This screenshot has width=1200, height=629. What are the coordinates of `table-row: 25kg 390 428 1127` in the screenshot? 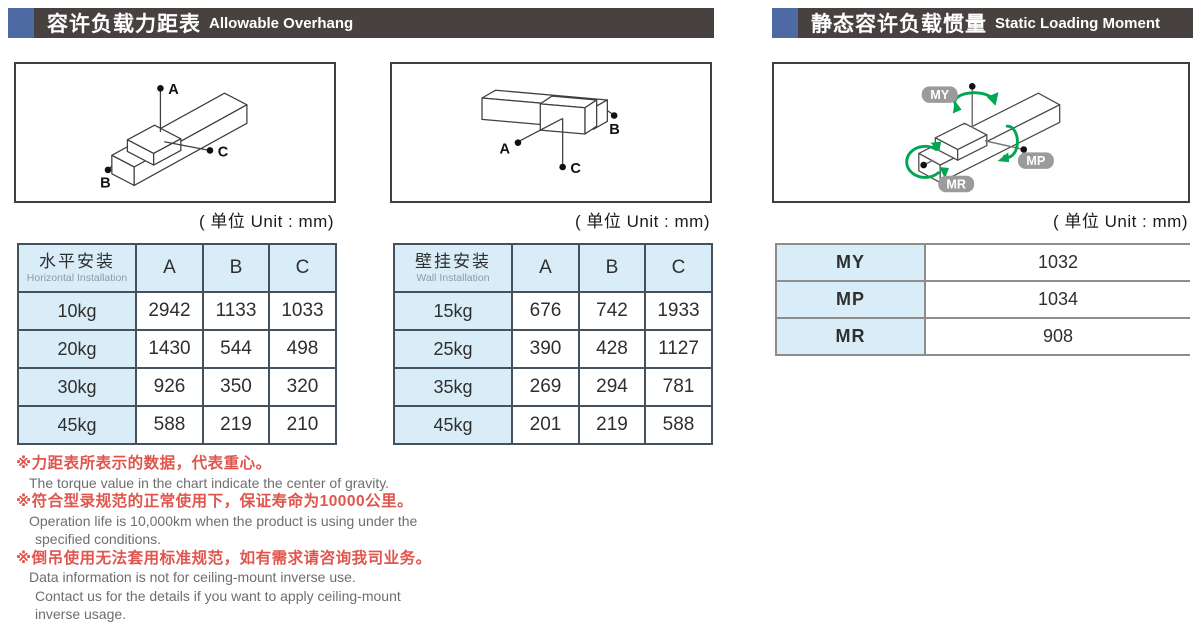 It's located at (553, 349).